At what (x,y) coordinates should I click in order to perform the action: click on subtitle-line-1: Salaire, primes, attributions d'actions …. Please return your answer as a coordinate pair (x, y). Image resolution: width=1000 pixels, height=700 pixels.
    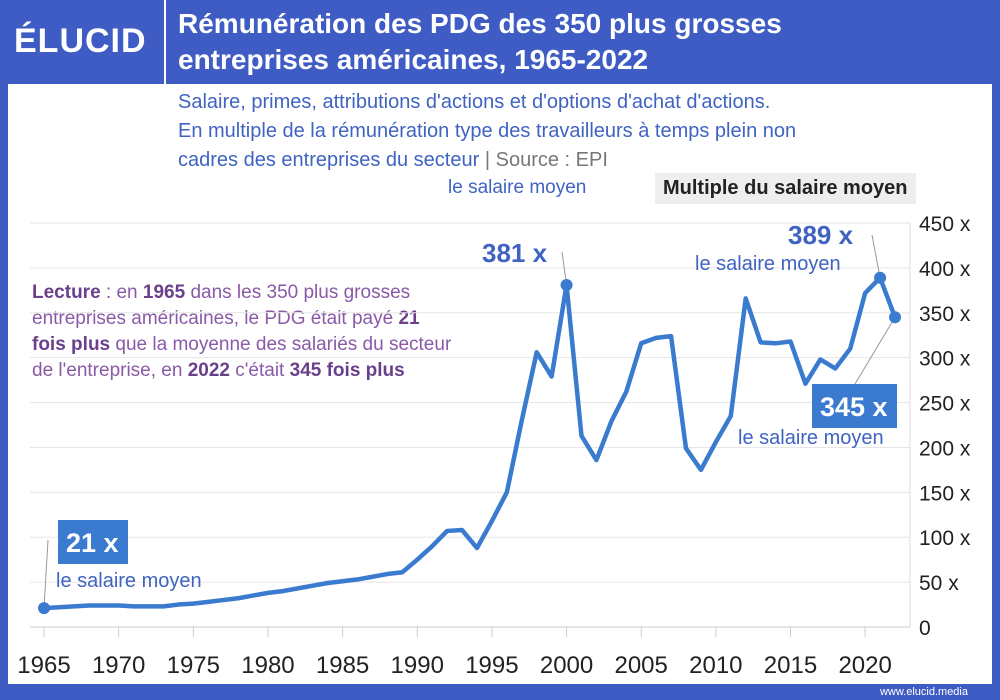
    Looking at the image, I should click on (474, 102).